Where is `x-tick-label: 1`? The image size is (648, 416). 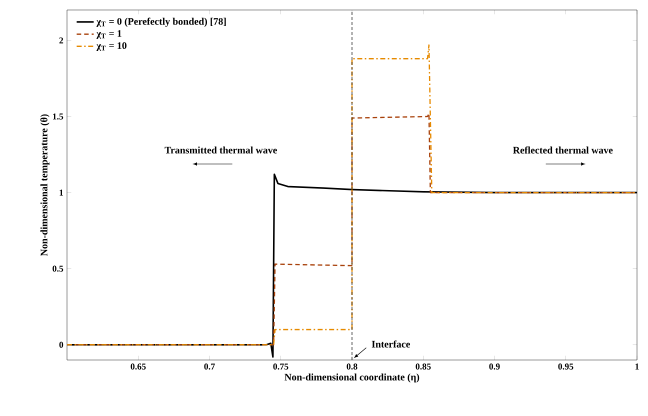
x-tick-label: 1 is located at coordinates (637, 367).